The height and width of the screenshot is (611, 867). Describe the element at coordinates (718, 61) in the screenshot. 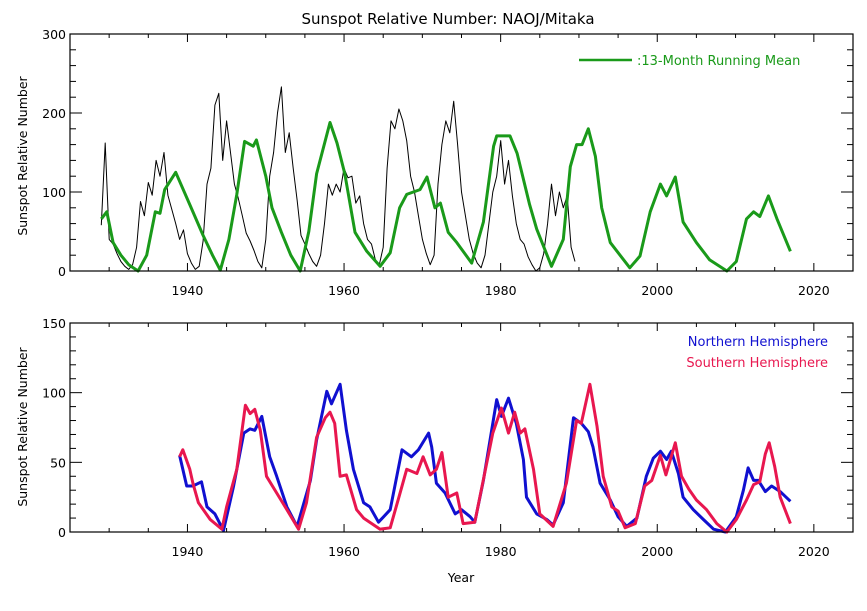

I see `legend-label-running-mean: :13-Month Running Mean` at that location.